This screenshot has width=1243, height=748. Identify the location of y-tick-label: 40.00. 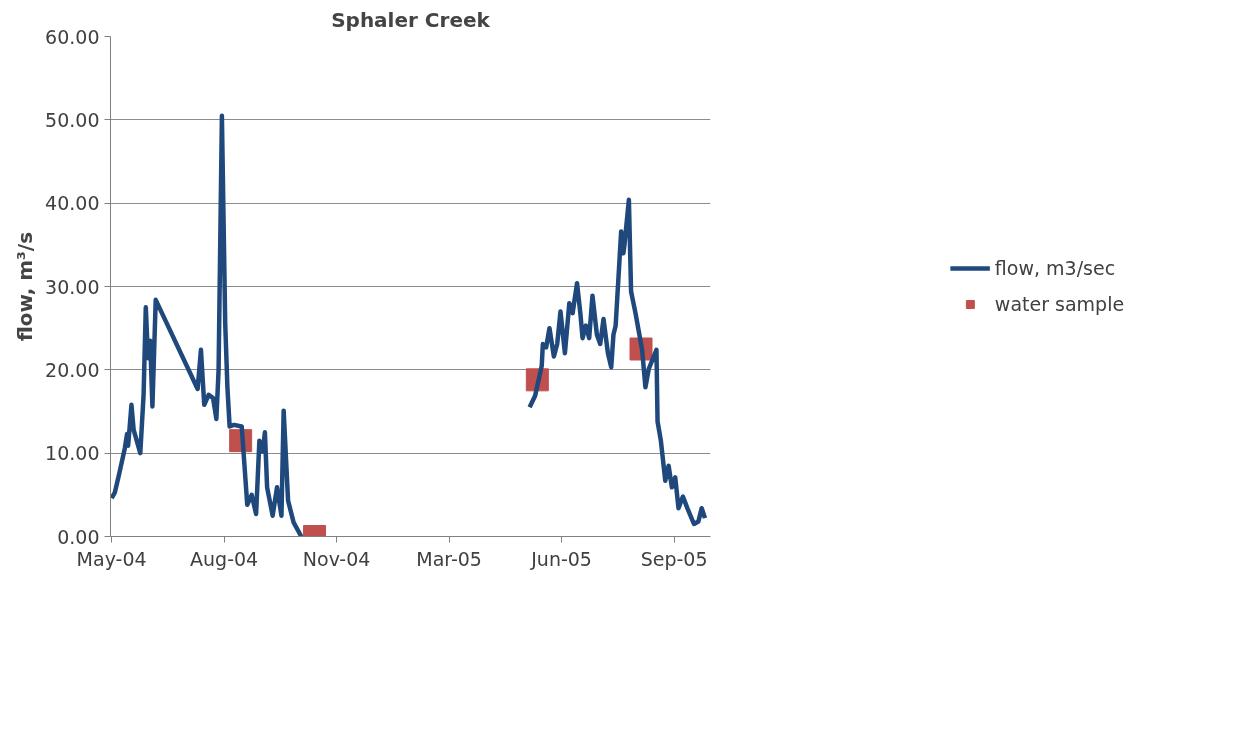
(72, 203).